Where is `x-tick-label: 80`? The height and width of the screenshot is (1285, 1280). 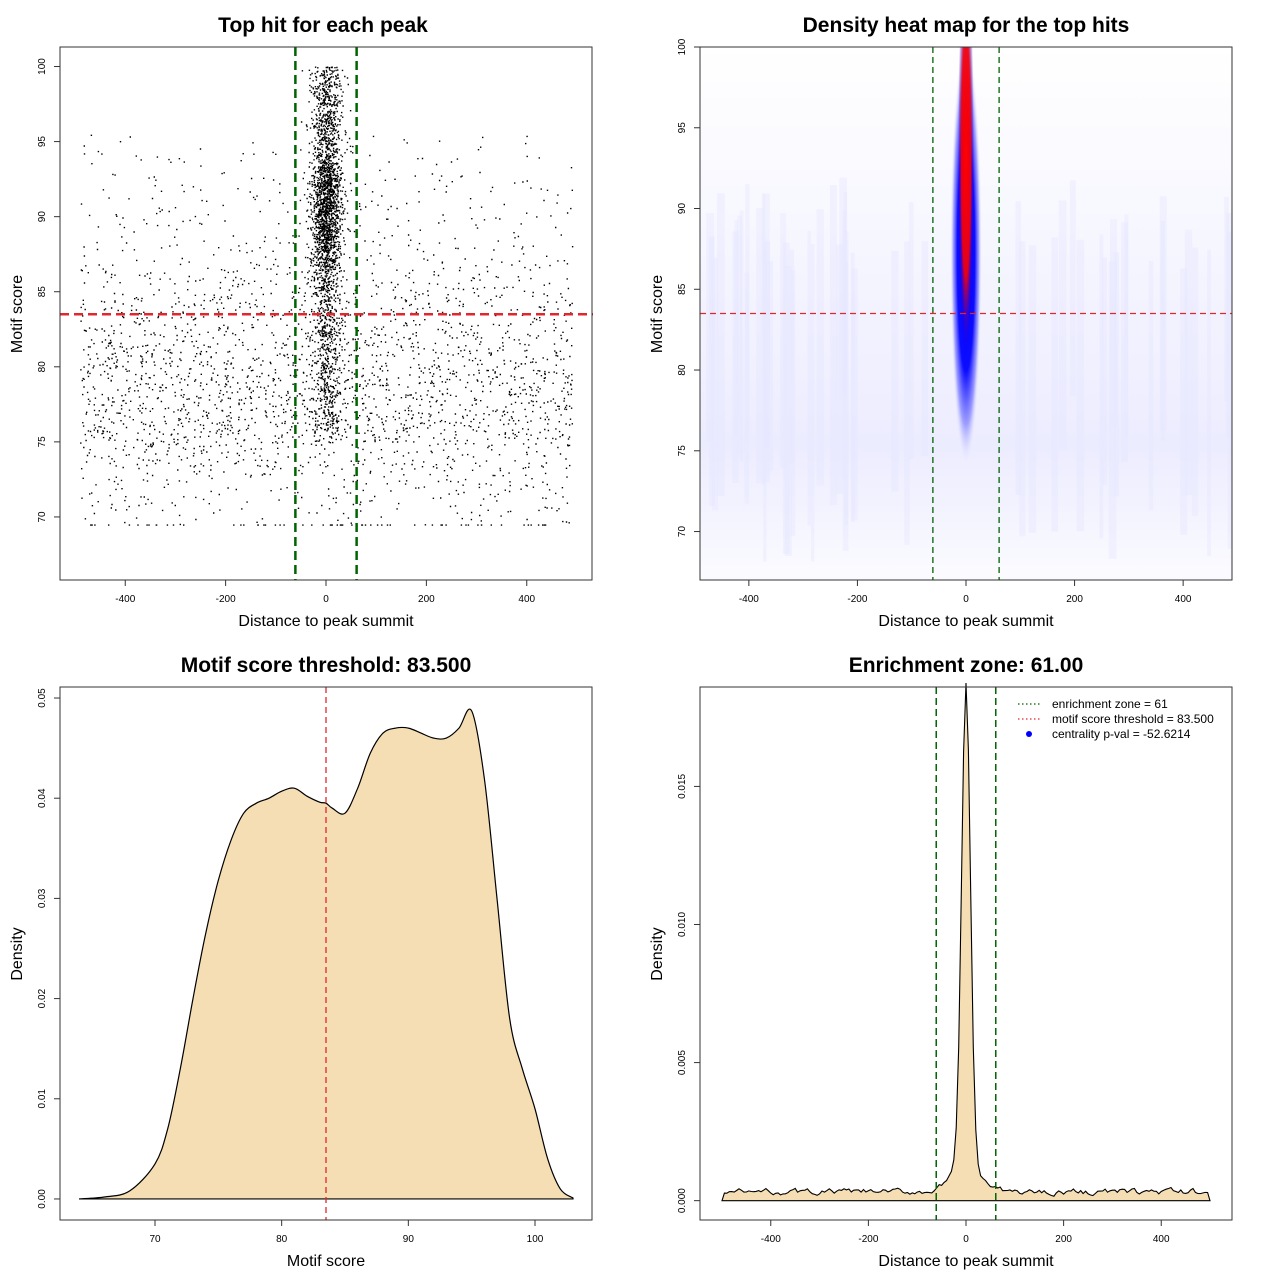 x-tick-label: 80 is located at coordinates (282, 1239).